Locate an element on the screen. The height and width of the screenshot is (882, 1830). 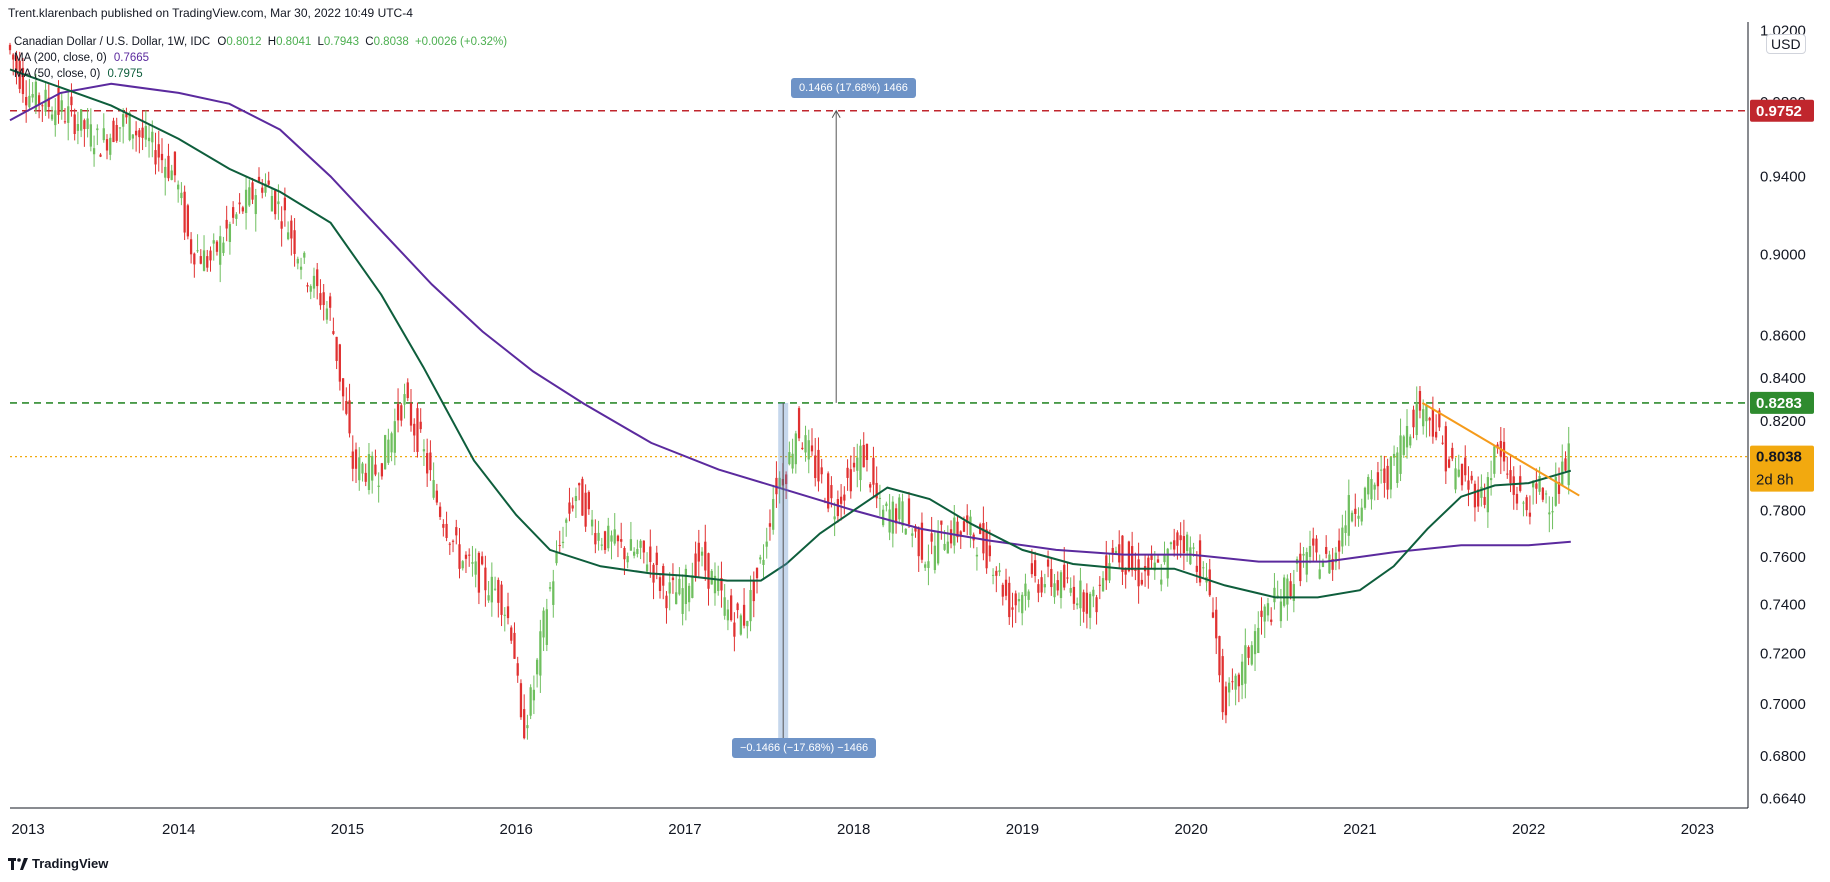
legend-ma200-row: MA (200, close, 0) 0.7665 is located at coordinates (260, 58).